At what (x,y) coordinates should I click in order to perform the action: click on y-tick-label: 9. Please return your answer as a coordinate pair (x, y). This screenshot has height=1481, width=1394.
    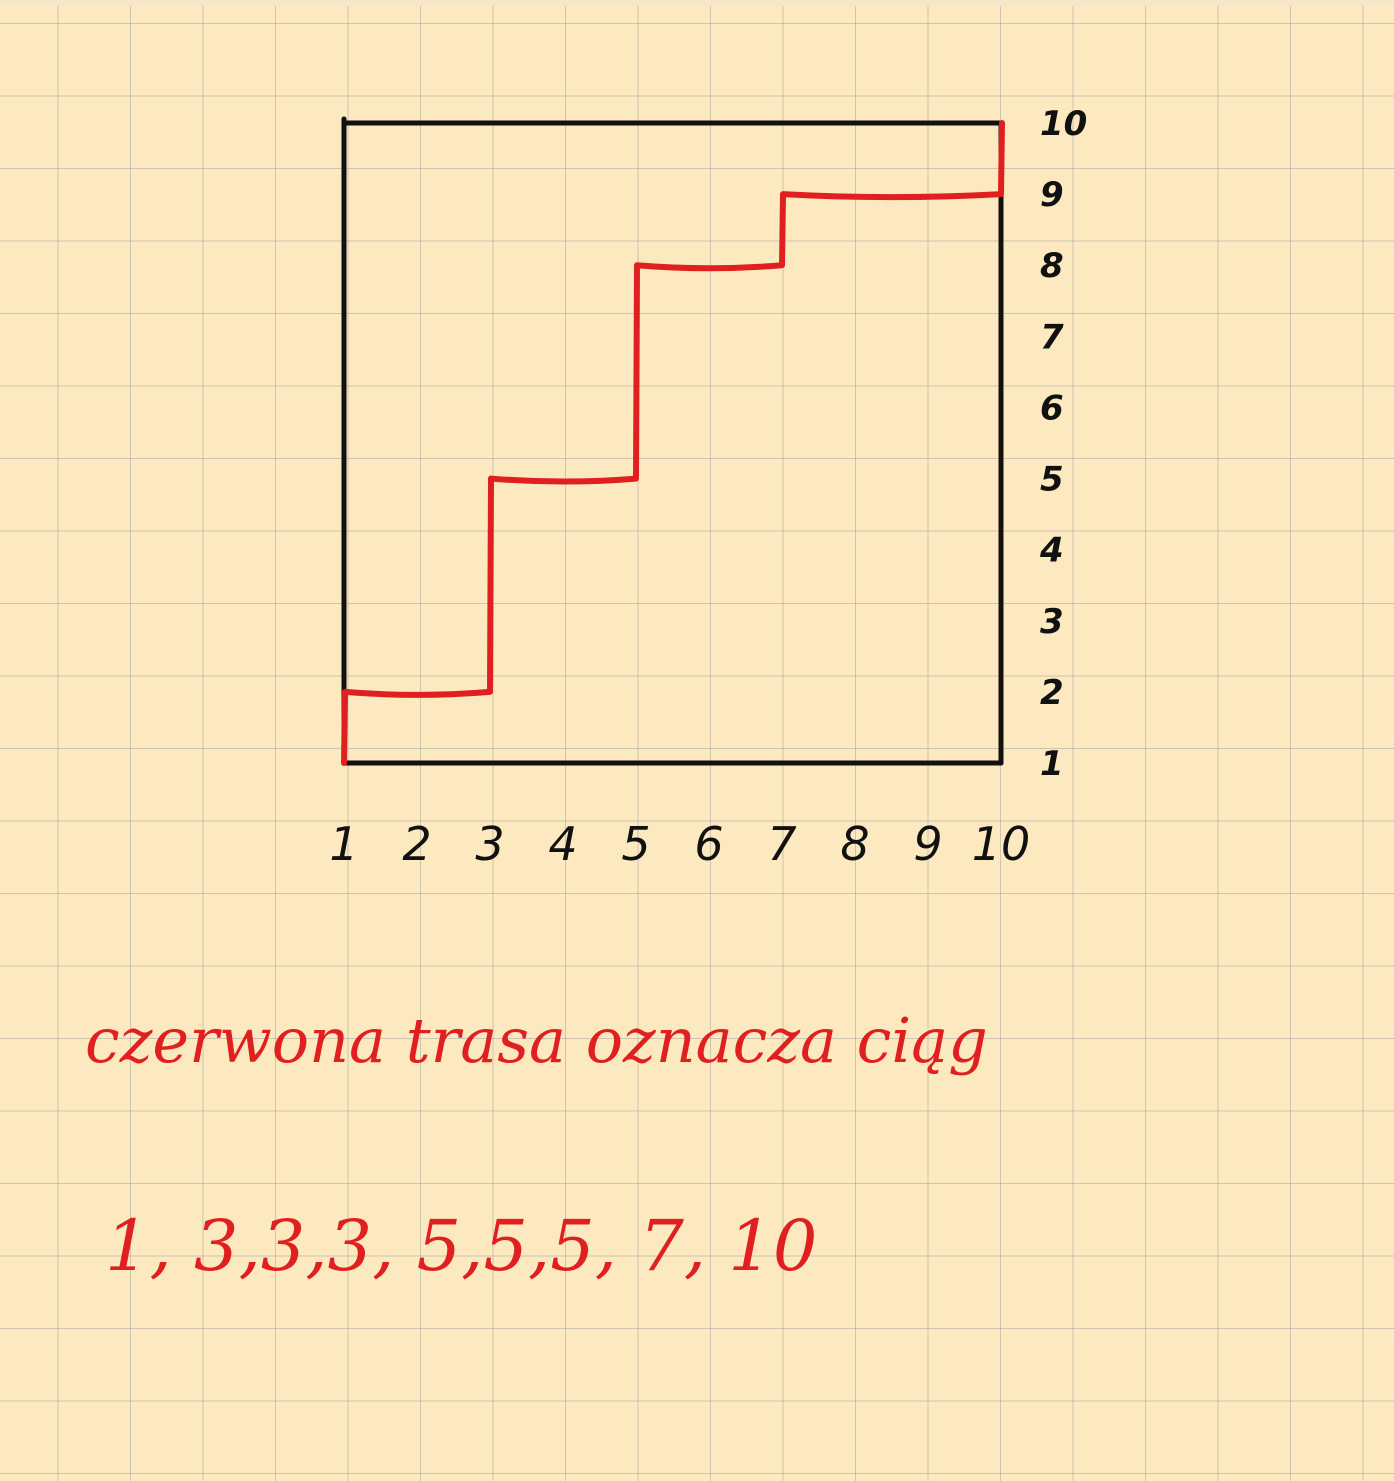
    Looking at the image, I should click on (1052, 195).